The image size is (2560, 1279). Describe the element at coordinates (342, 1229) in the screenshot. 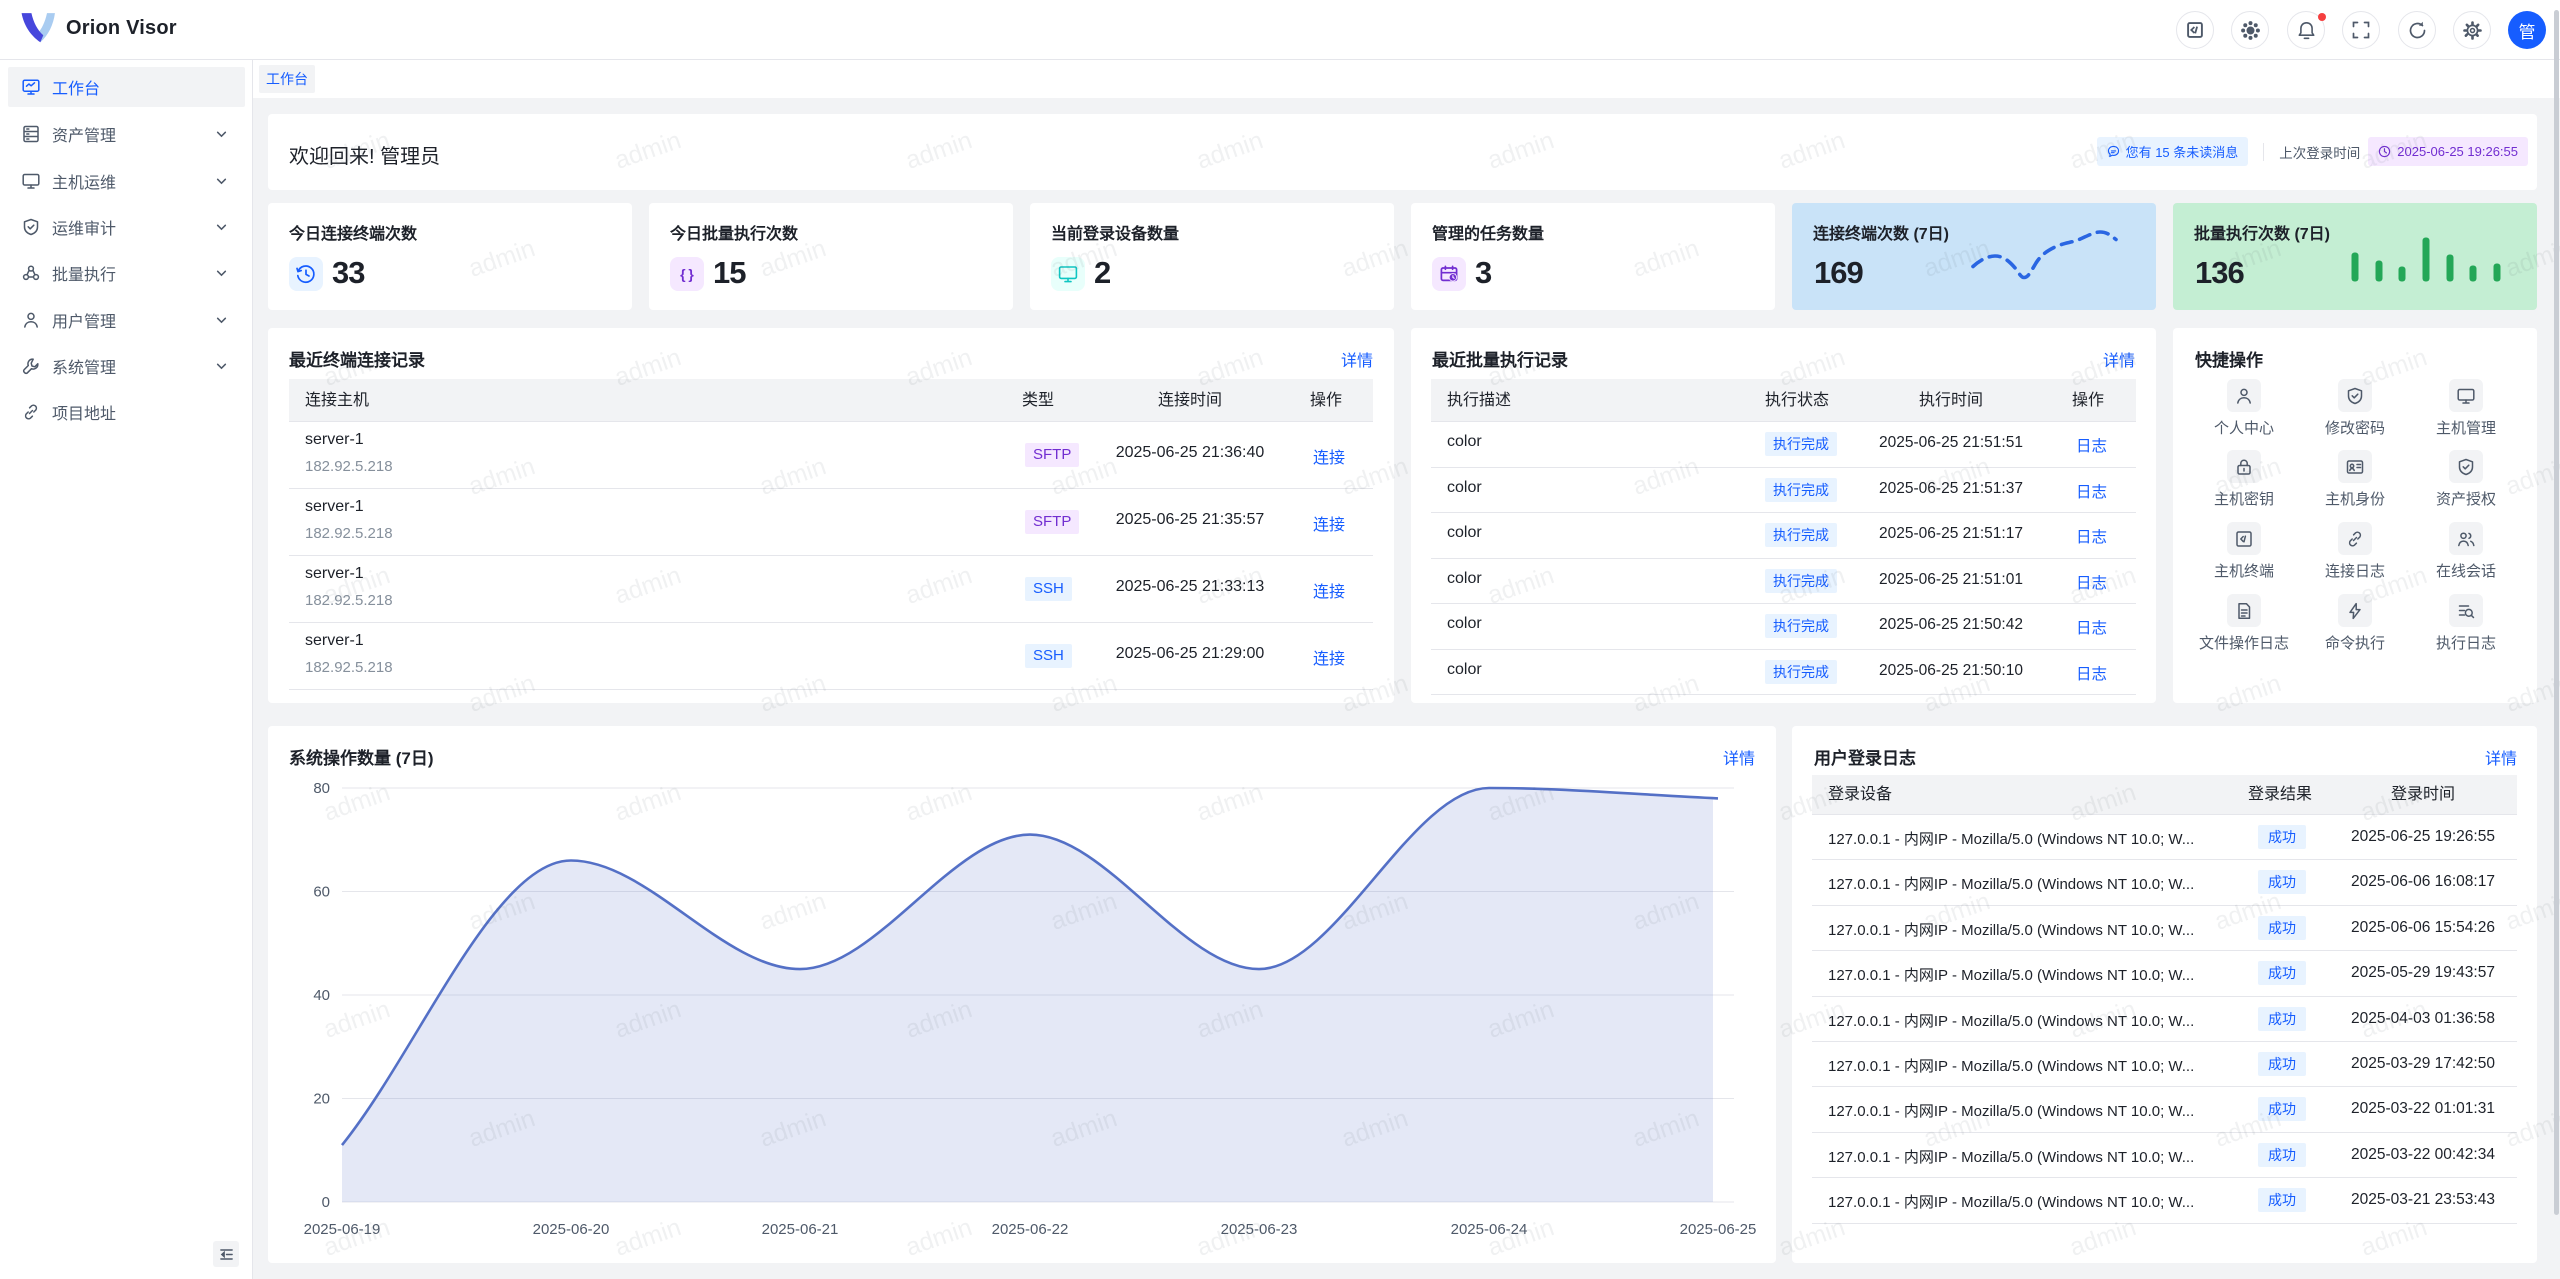

I see `svg-text: 2025-06-19` at that location.